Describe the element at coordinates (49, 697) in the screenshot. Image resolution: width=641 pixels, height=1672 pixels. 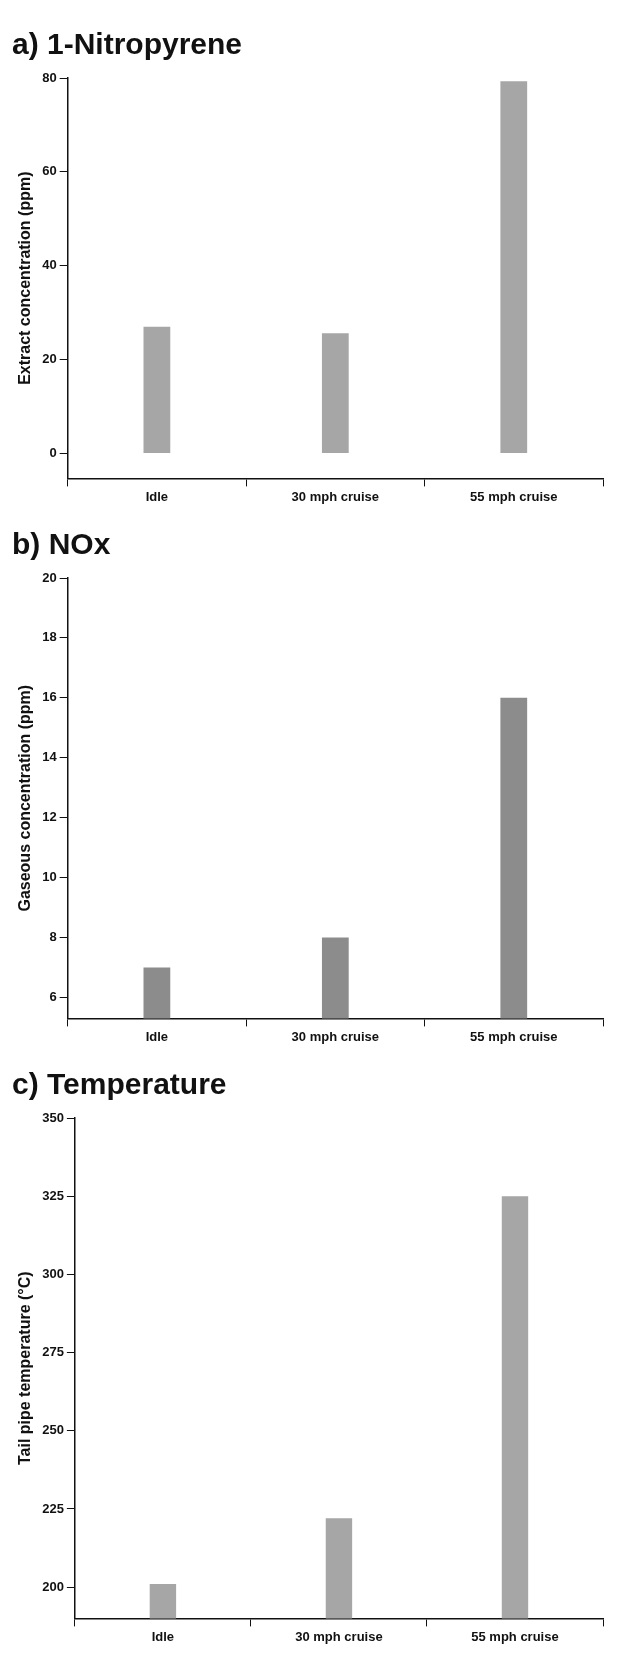
I see `y-tick-label: 16` at that location.